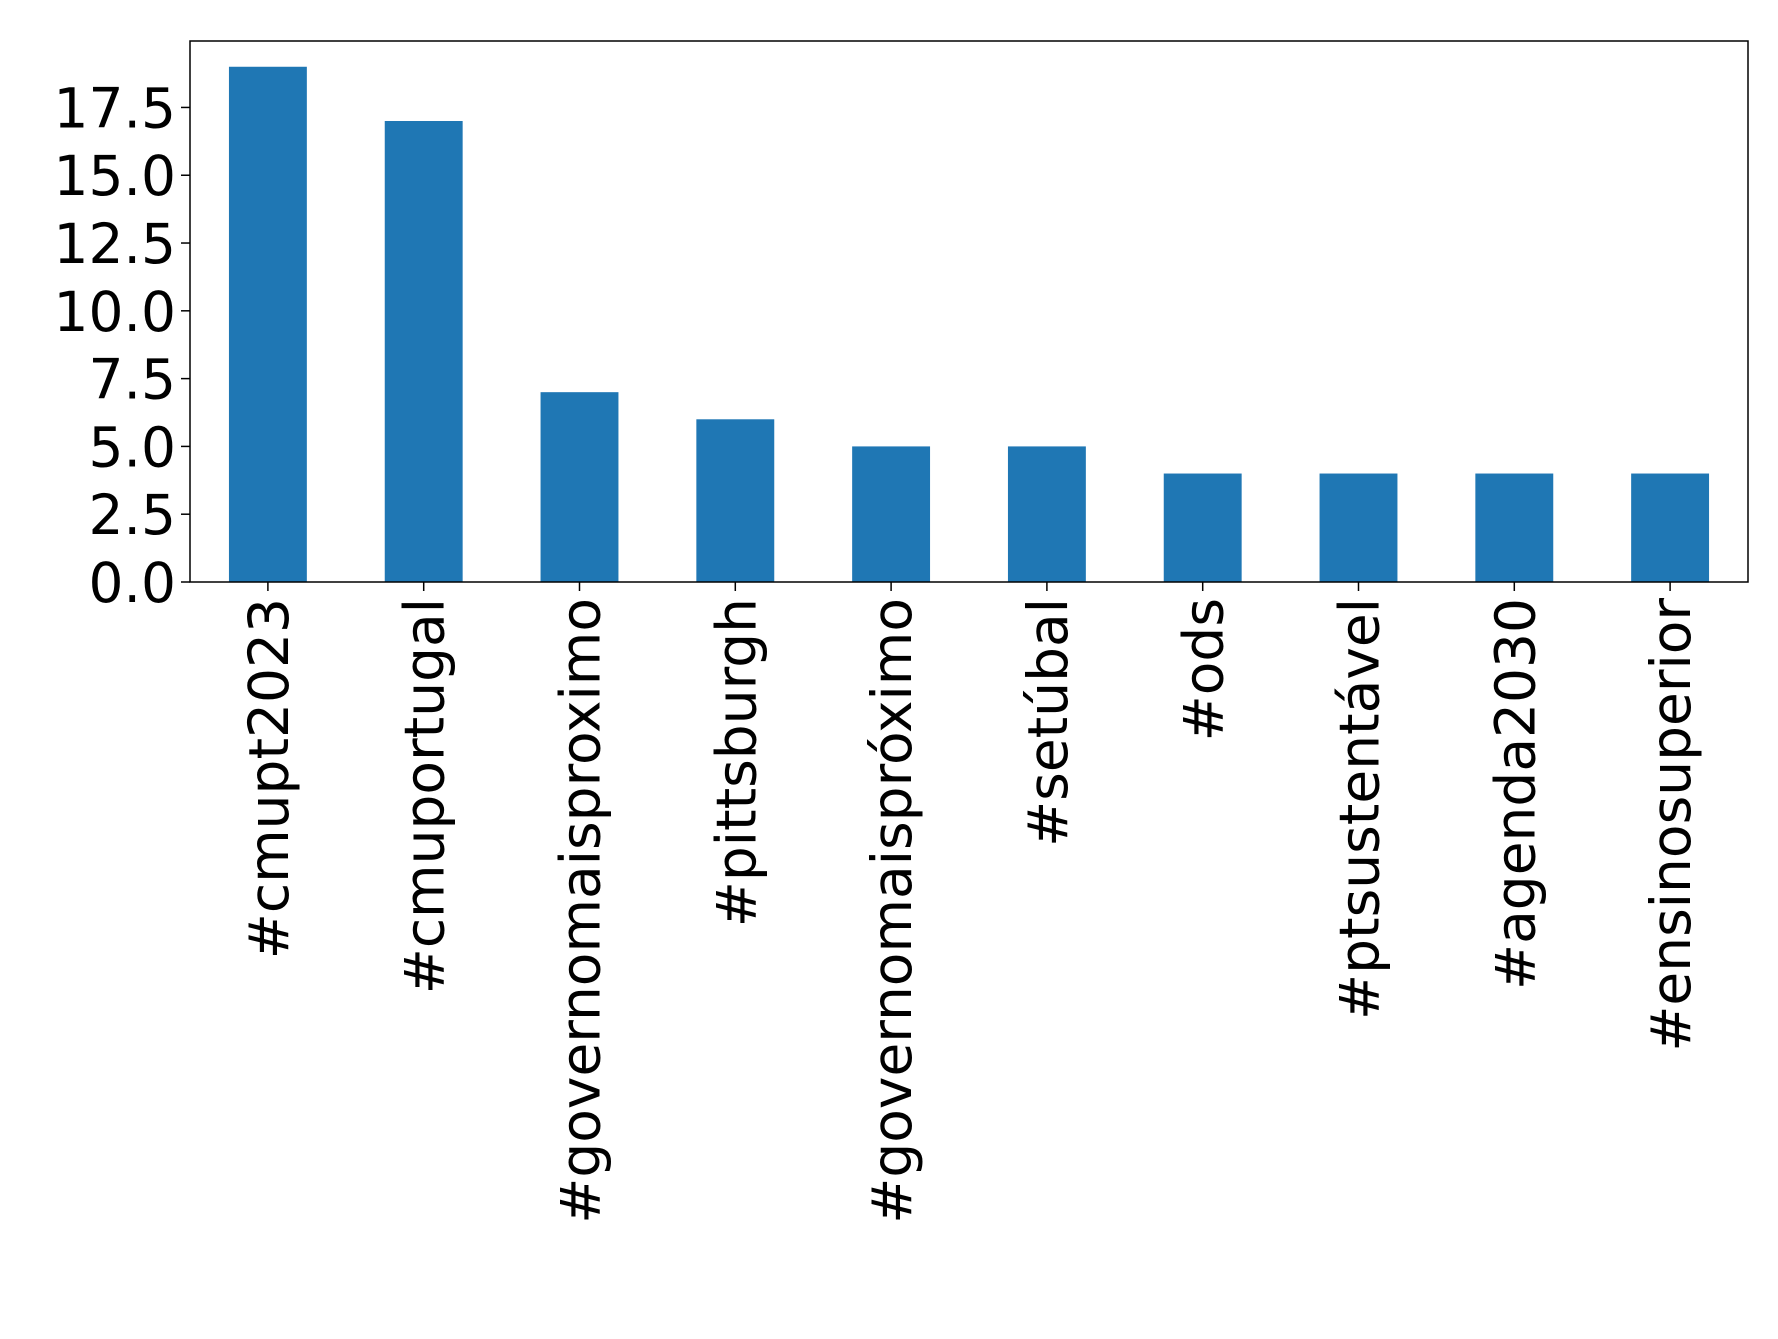 The height and width of the screenshot is (1339, 1778). Describe the element at coordinates (1360, 809) in the screenshot. I see `x-tick-label: #ptsustentável` at that location.